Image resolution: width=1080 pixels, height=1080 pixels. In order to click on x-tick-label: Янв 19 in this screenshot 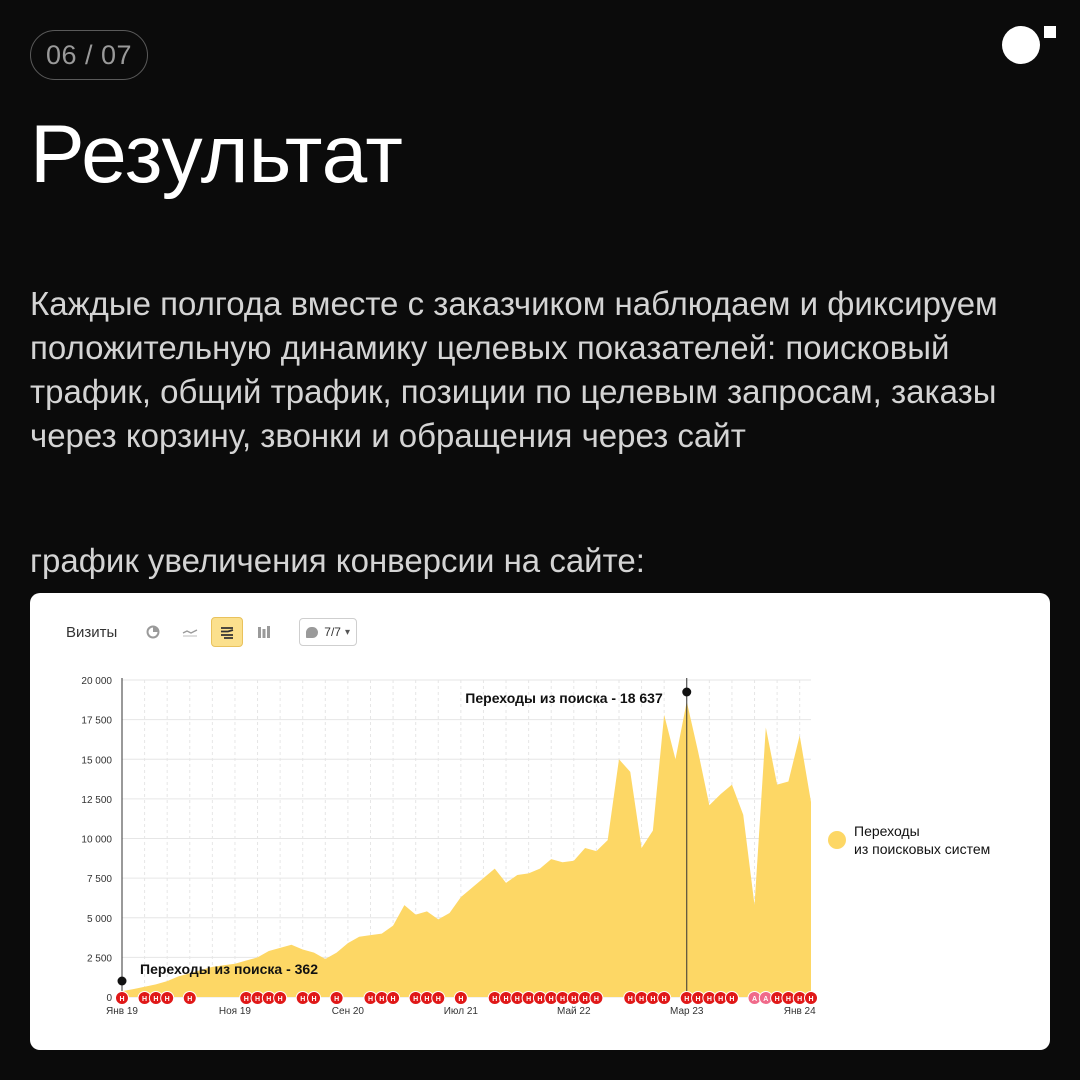, I will do `click(122, 1011)`.